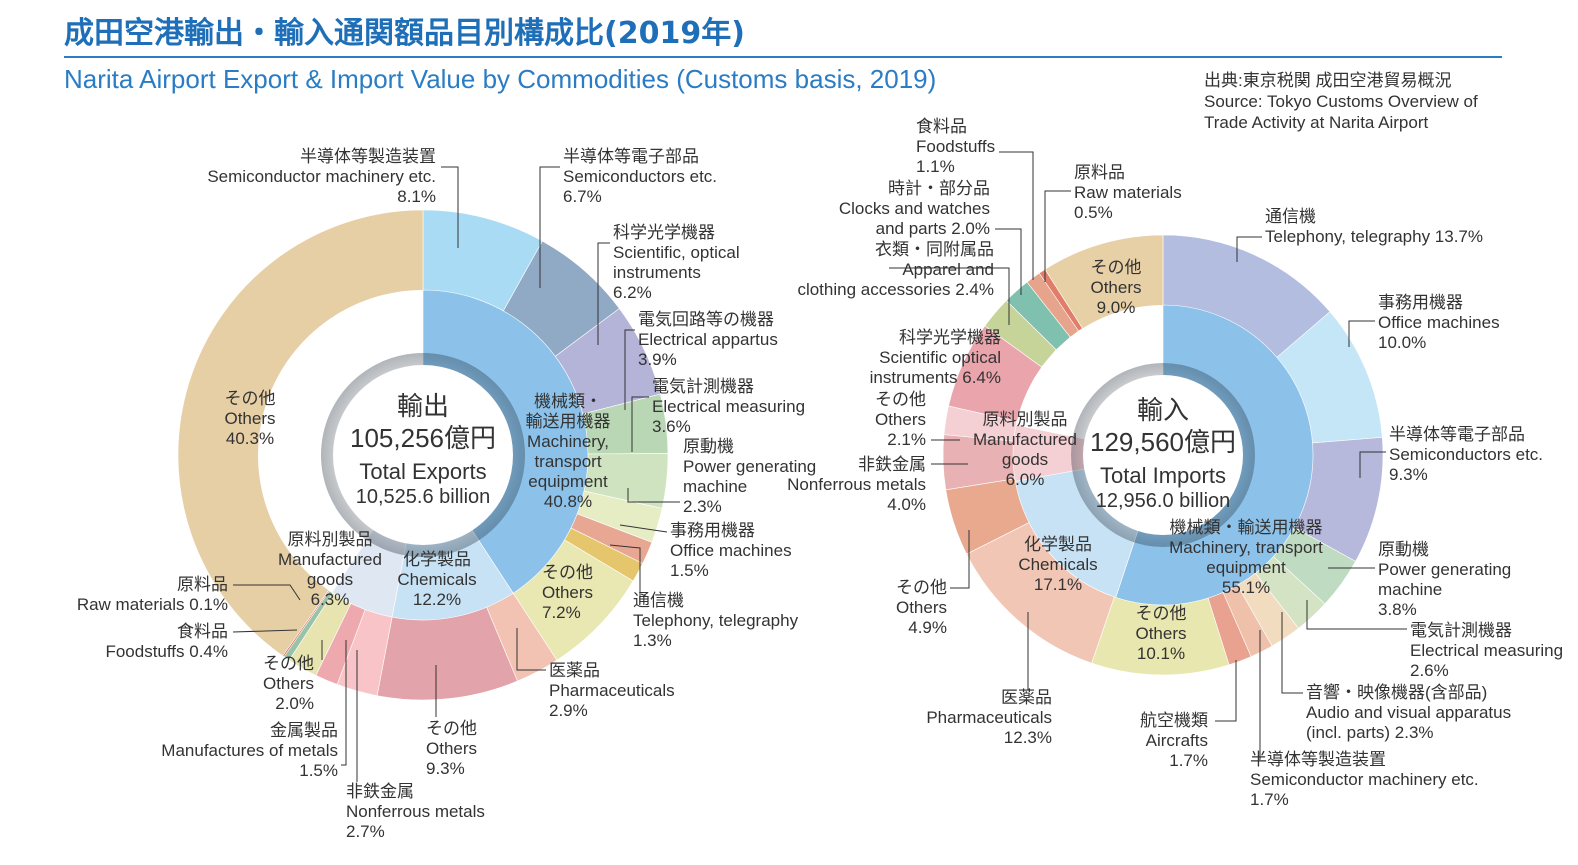 This screenshot has width=1578, height=865. I want to click on imports-outer-label-line: 3.8%, so click(1397, 609).